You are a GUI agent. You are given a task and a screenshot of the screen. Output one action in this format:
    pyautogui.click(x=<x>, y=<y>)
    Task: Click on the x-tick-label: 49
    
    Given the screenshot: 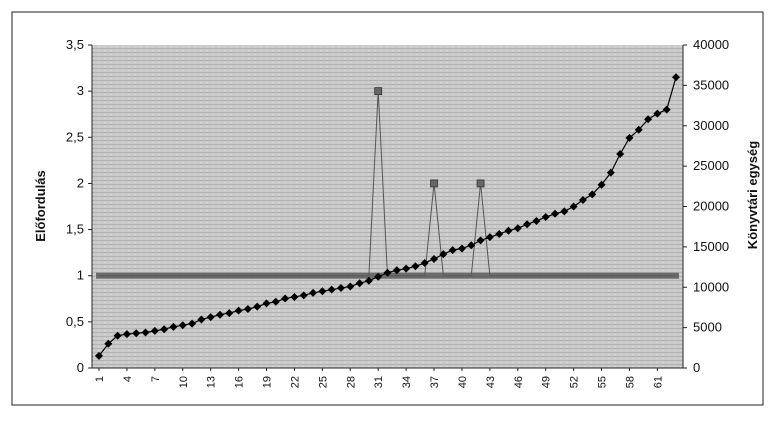 What is the action you would take?
    pyautogui.click(x=547, y=382)
    